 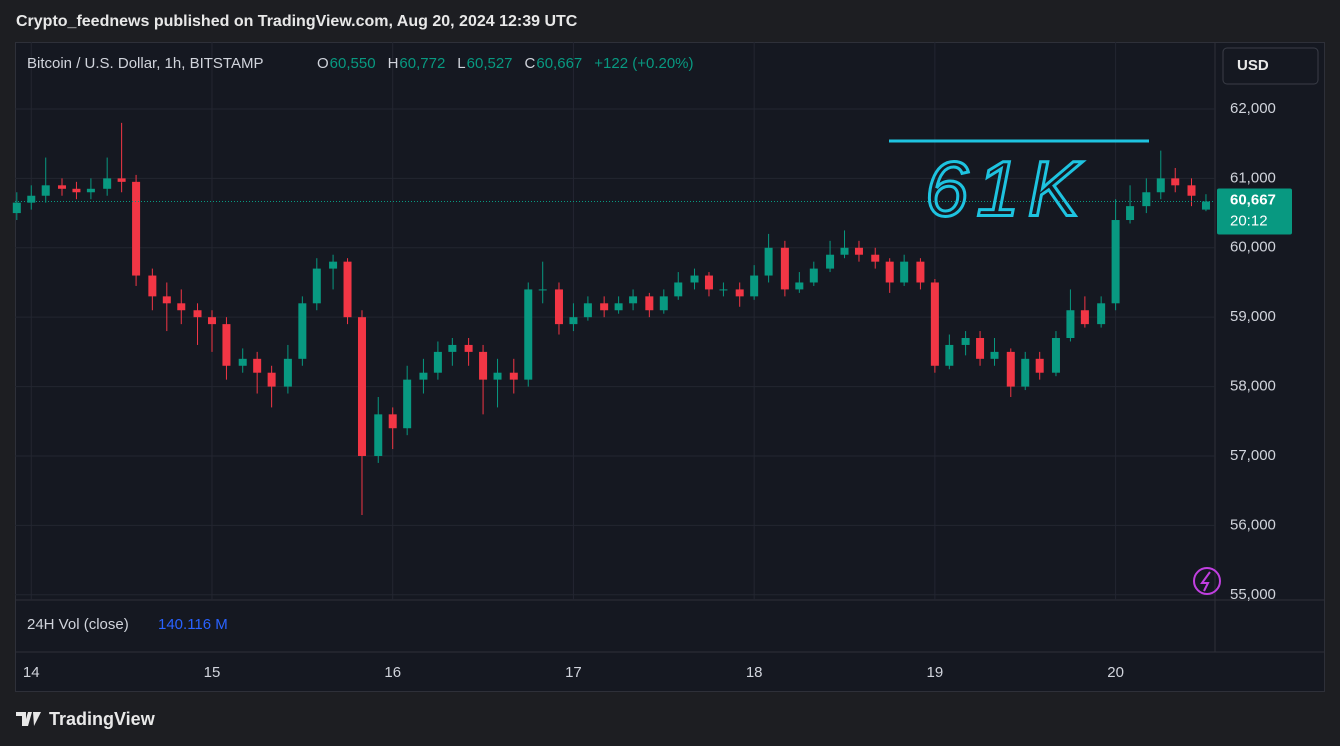 What do you see at coordinates (1253, 65) in the screenshot?
I see `currency-label: USD` at bounding box center [1253, 65].